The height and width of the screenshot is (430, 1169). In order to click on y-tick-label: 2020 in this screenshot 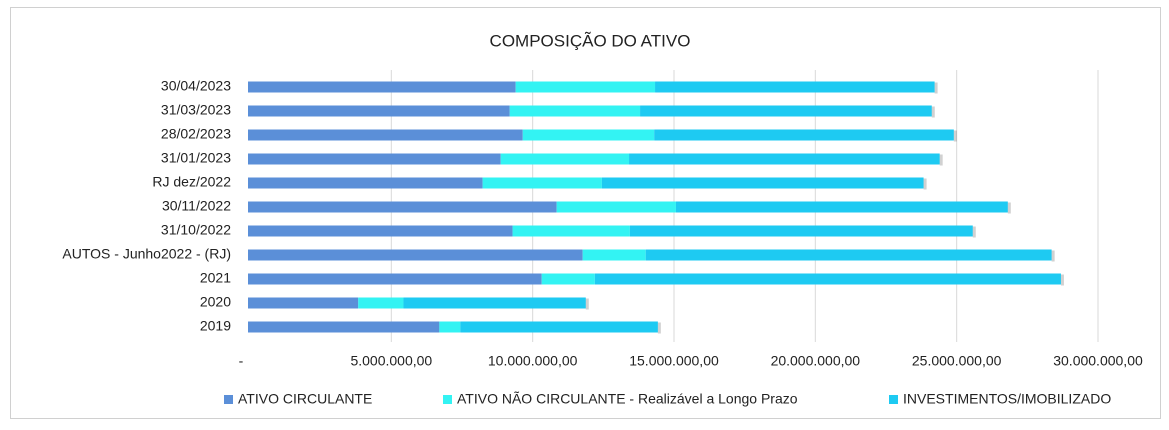, I will do `click(215, 302)`.